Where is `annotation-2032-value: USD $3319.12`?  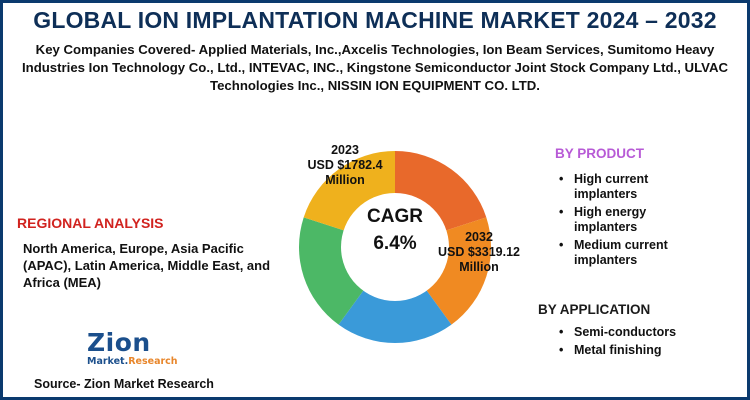
annotation-2032-value: USD $3319.12 is located at coordinates (478, 252).